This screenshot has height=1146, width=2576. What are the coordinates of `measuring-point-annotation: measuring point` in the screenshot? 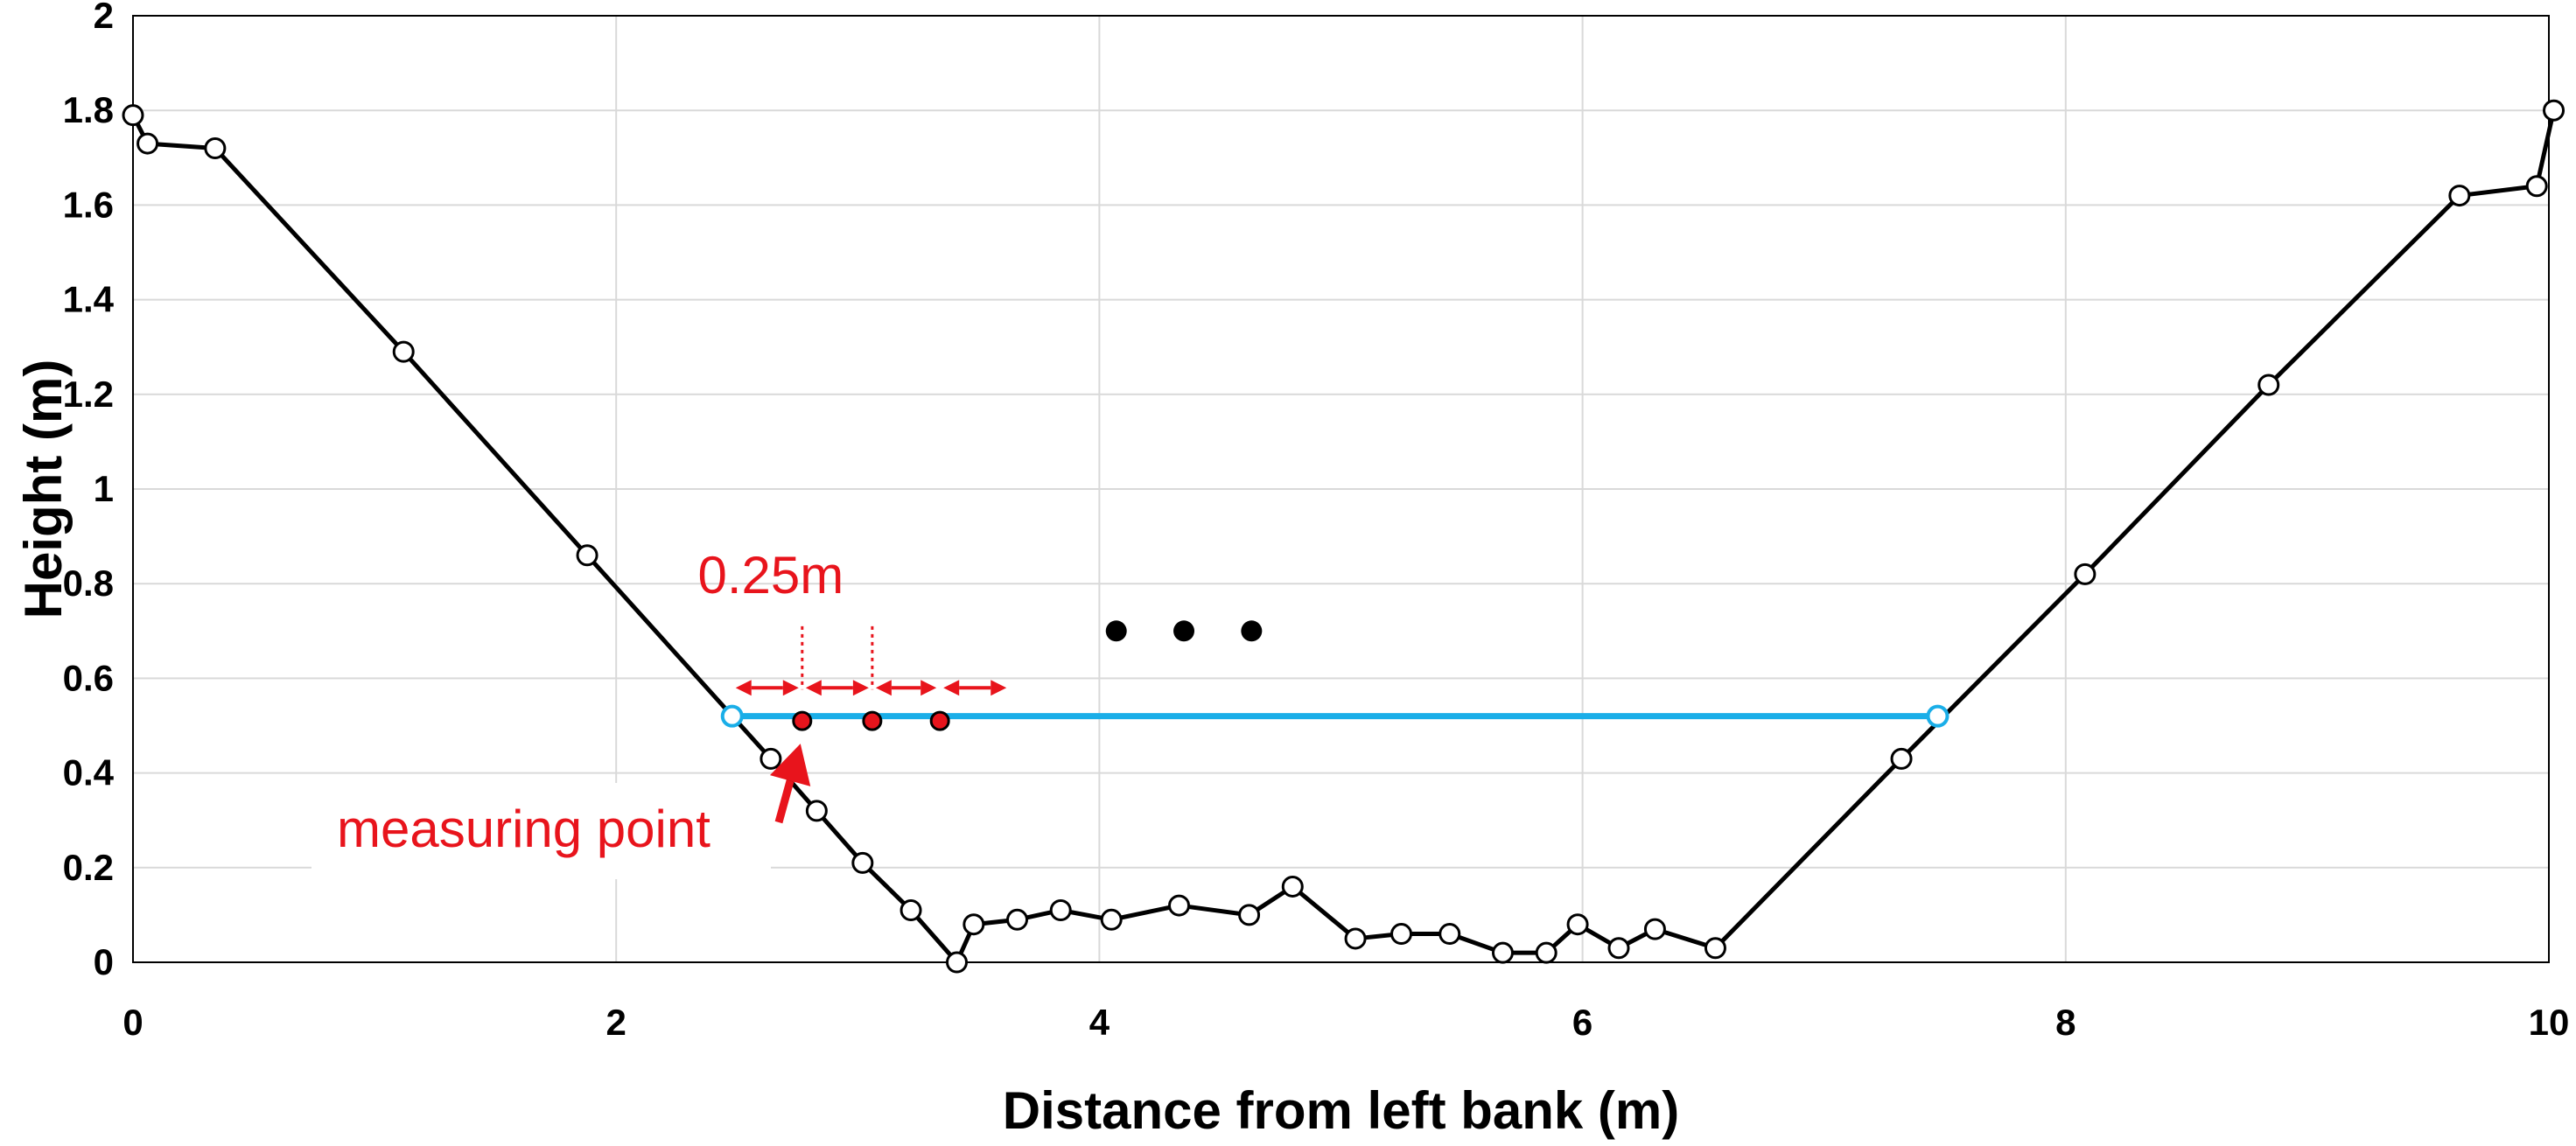 It's located at (561, 811).